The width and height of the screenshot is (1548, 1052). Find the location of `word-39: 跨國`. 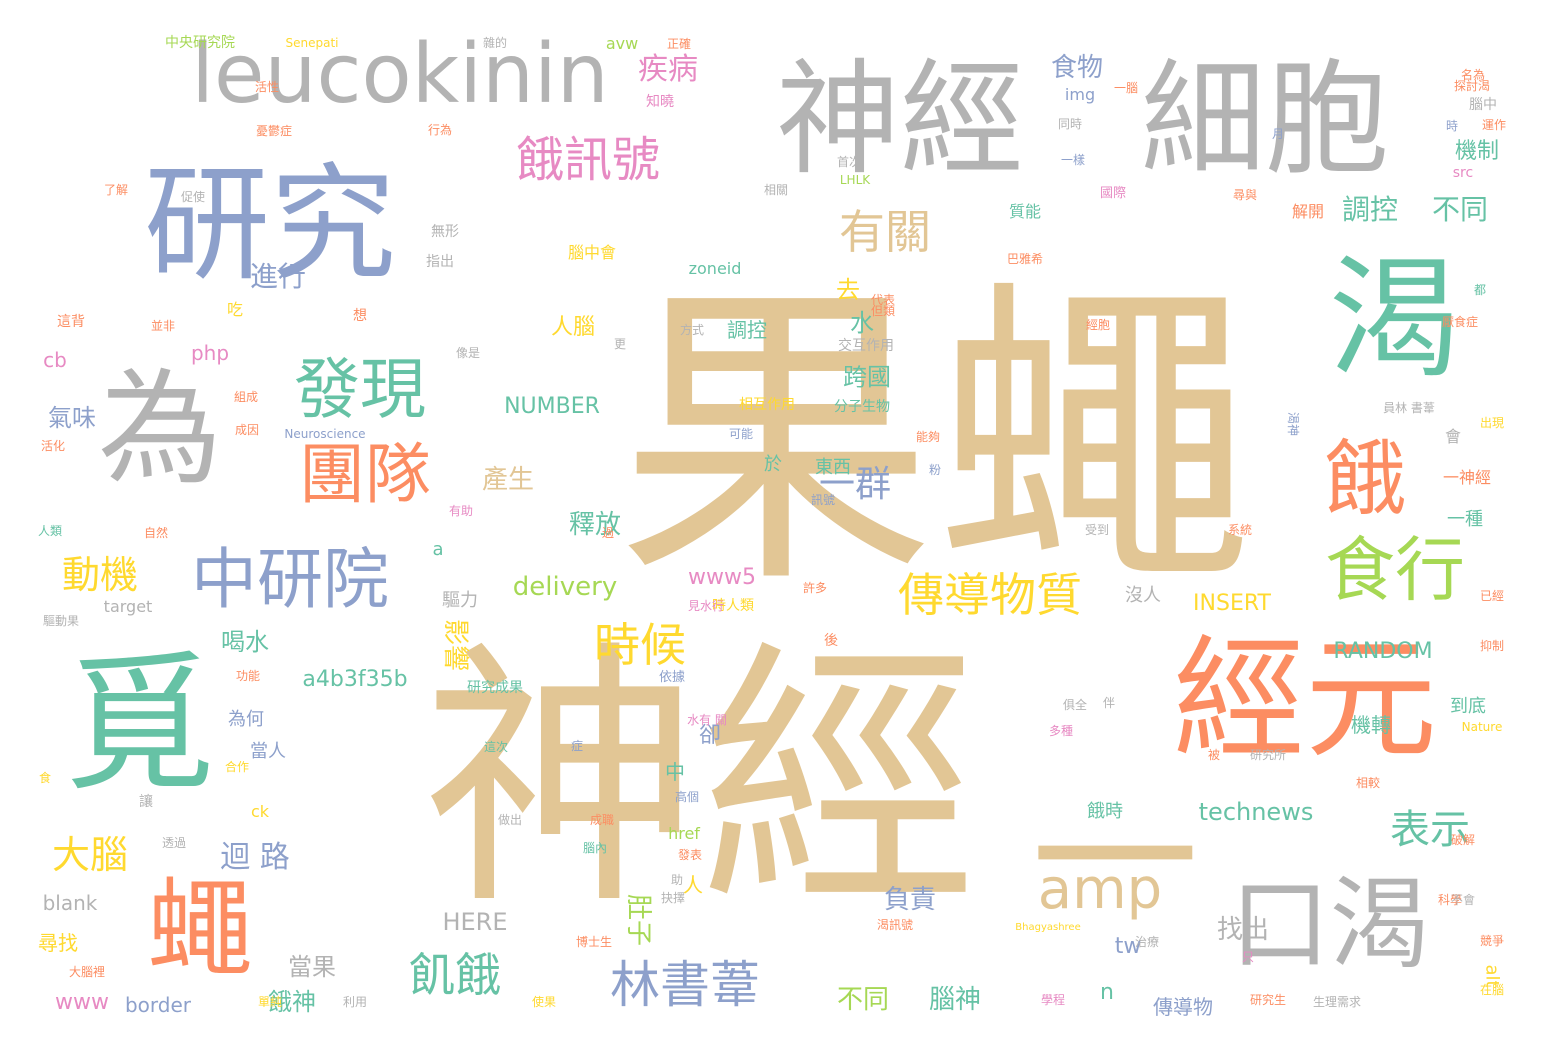

word-39: 跨國 is located at coordinates (867, 377).